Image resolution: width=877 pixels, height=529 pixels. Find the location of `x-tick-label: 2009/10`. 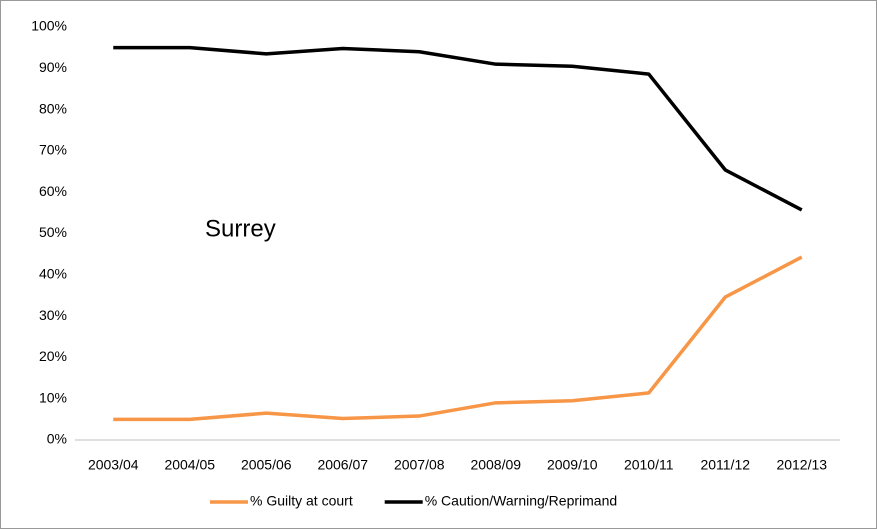

x-tick-label: 2009/10 is located at coordinates (572, 465).